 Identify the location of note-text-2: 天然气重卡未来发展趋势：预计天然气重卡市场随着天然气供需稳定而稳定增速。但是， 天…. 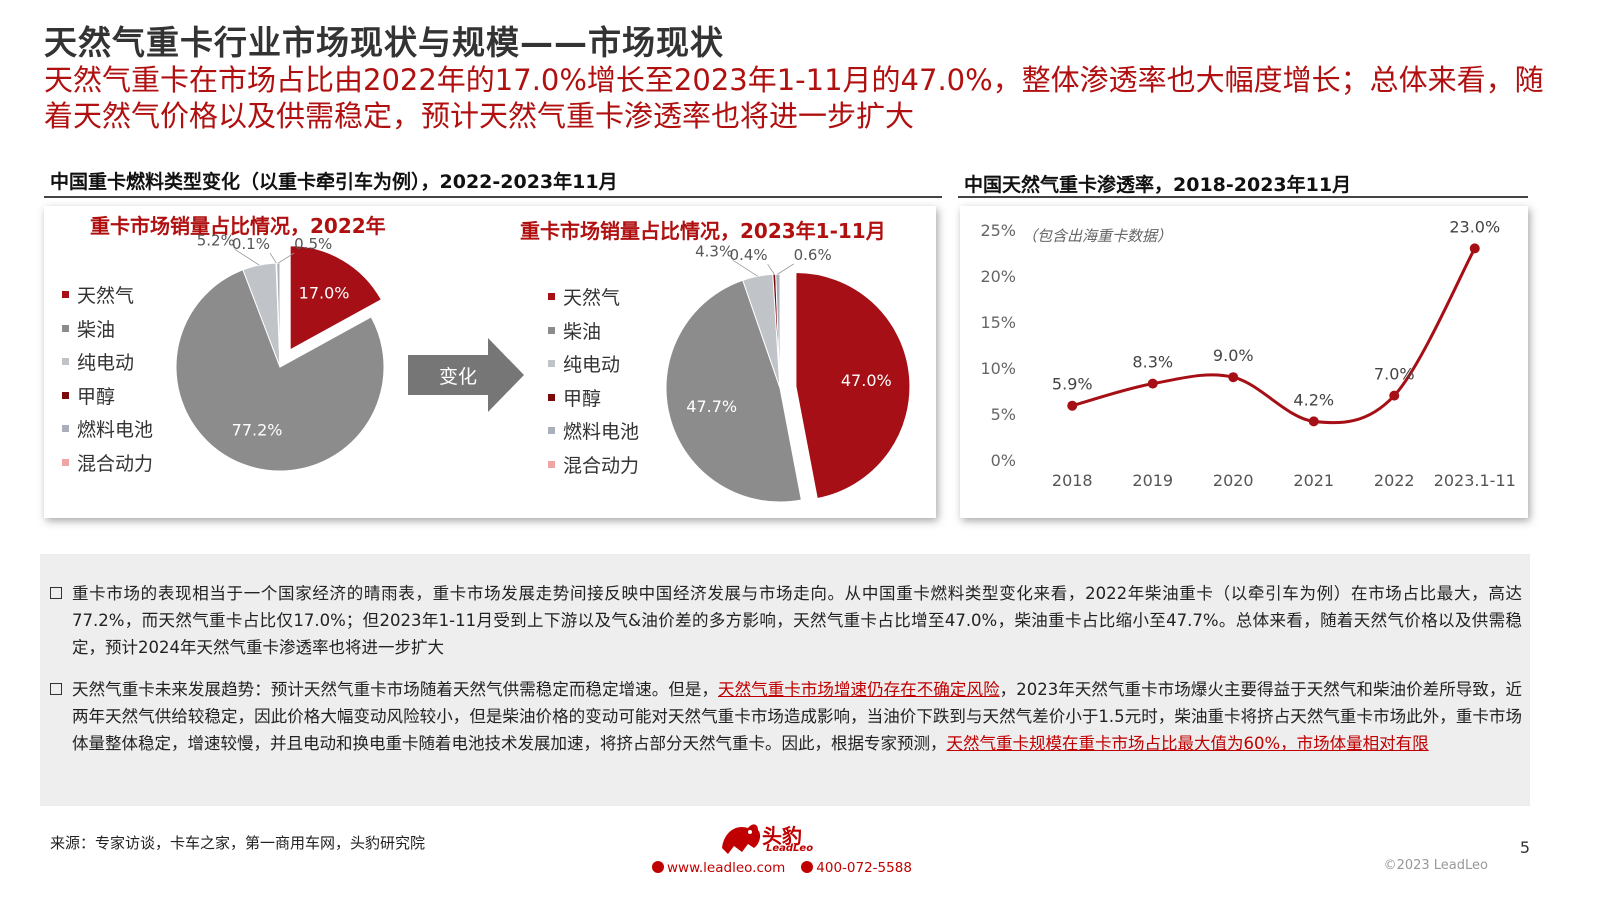
(797, 716).